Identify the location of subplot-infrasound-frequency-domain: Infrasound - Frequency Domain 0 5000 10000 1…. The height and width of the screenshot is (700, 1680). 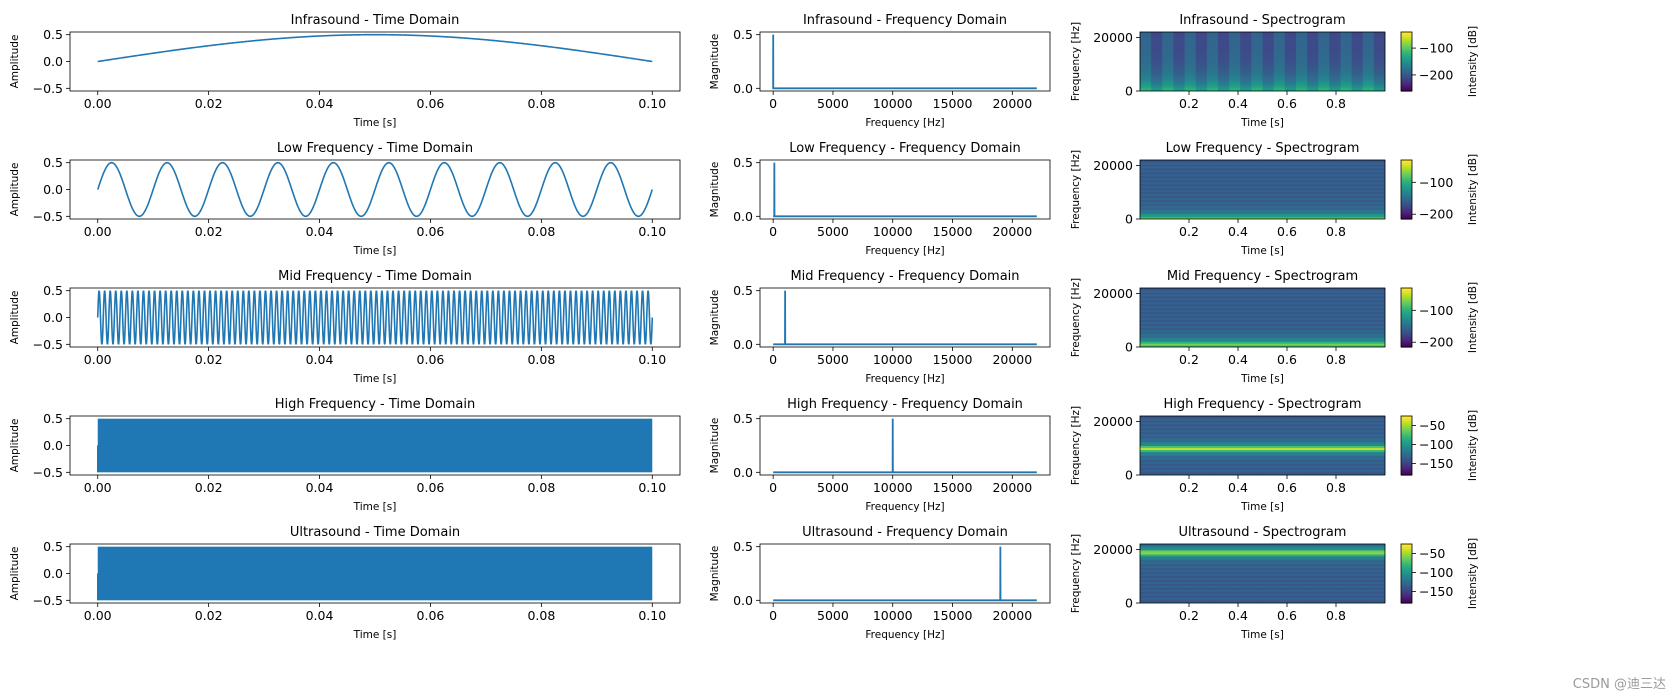
(880, 71).